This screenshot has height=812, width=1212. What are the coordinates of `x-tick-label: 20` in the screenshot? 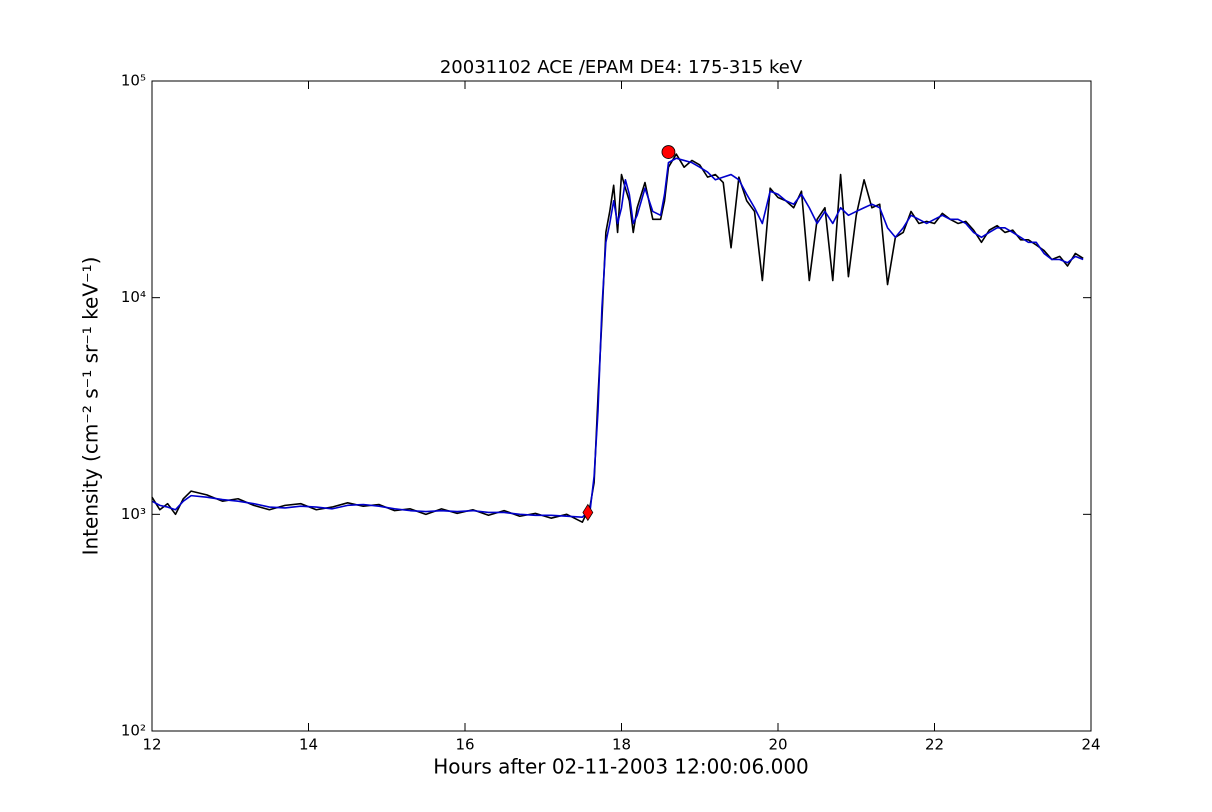 It's located at (777, 745).